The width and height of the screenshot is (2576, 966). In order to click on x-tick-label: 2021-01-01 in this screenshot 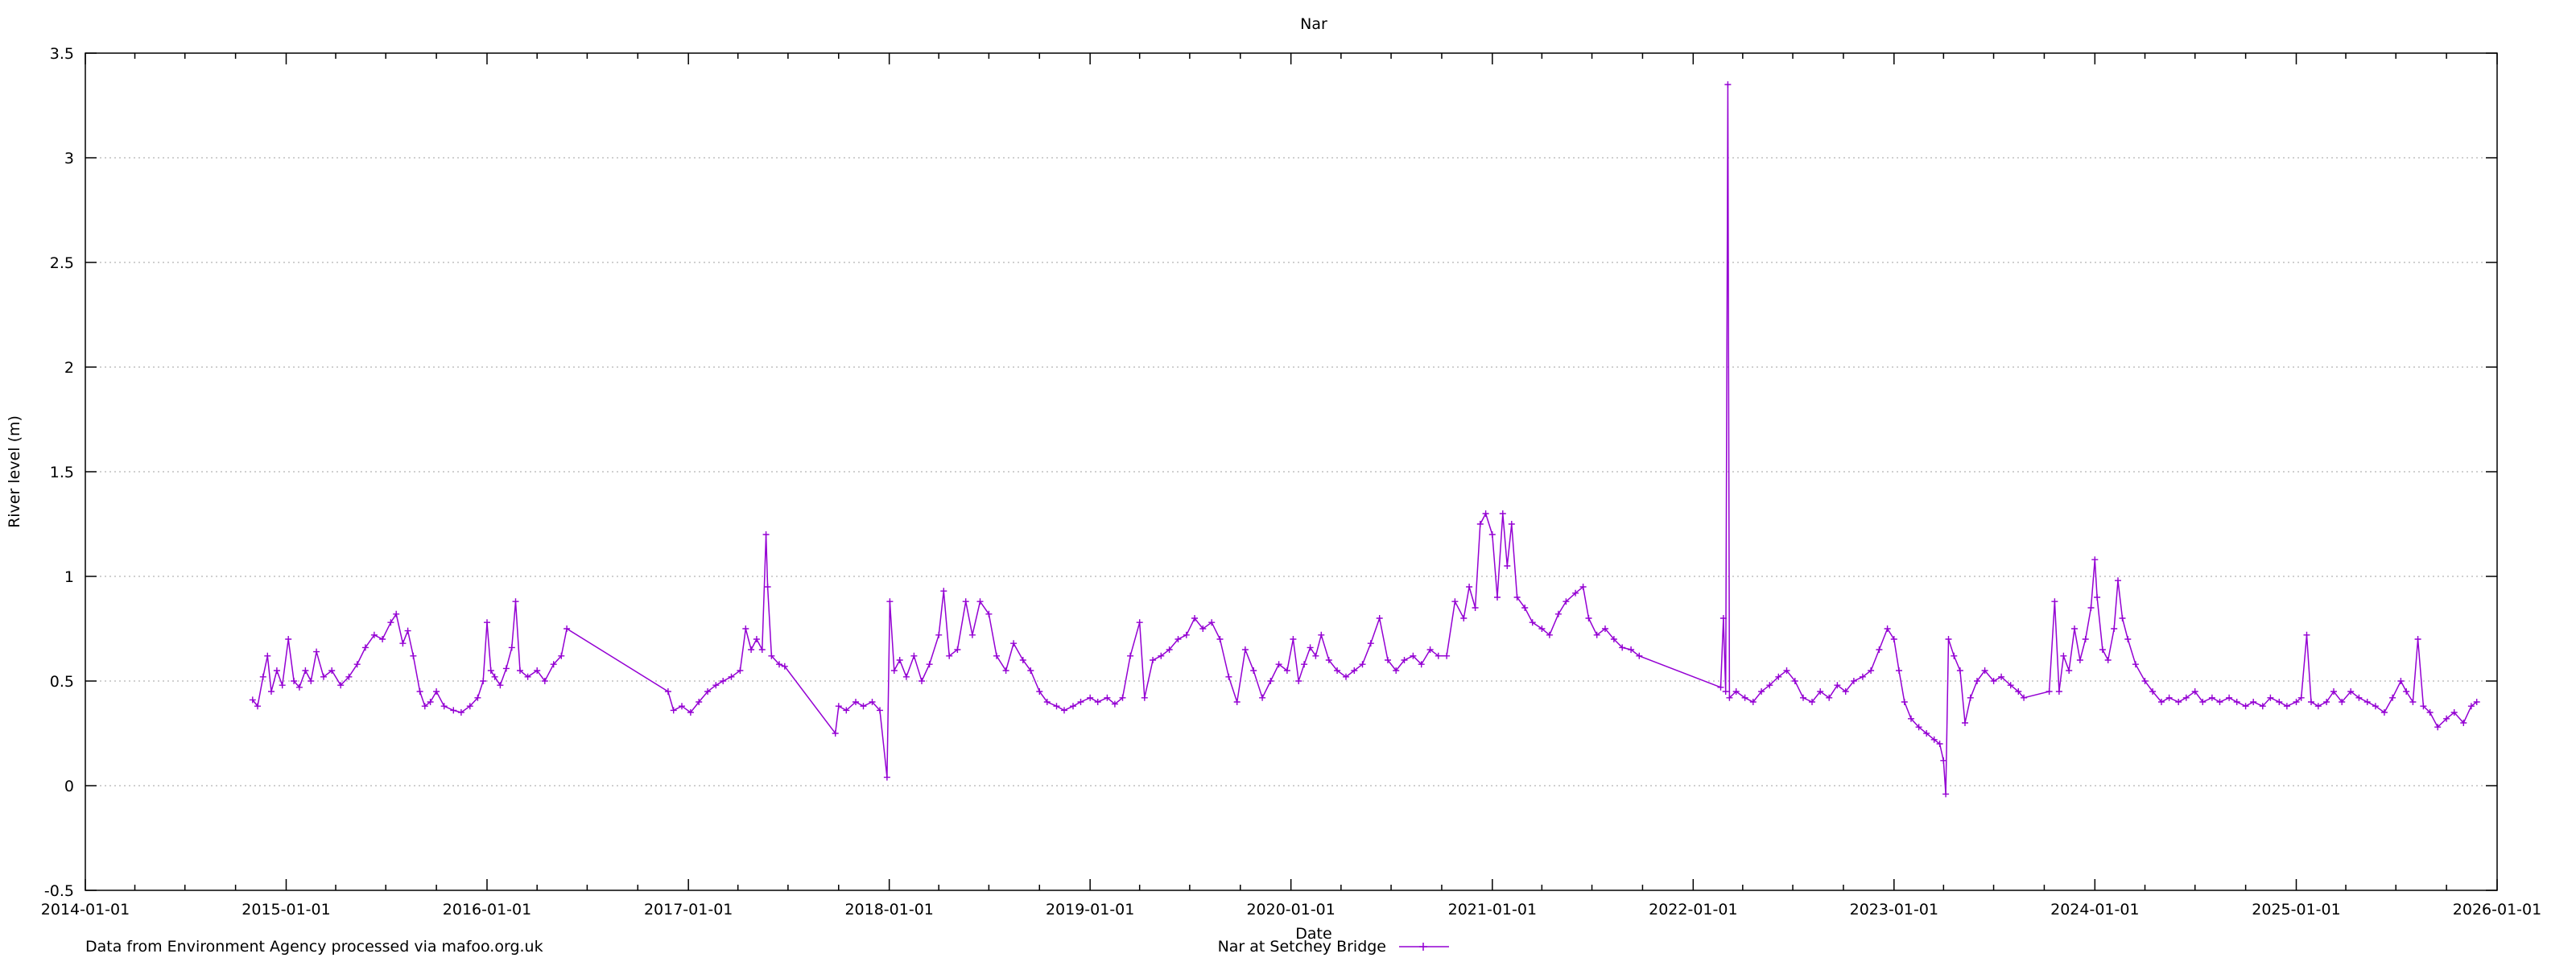, I will do `click(1492, 910)`.